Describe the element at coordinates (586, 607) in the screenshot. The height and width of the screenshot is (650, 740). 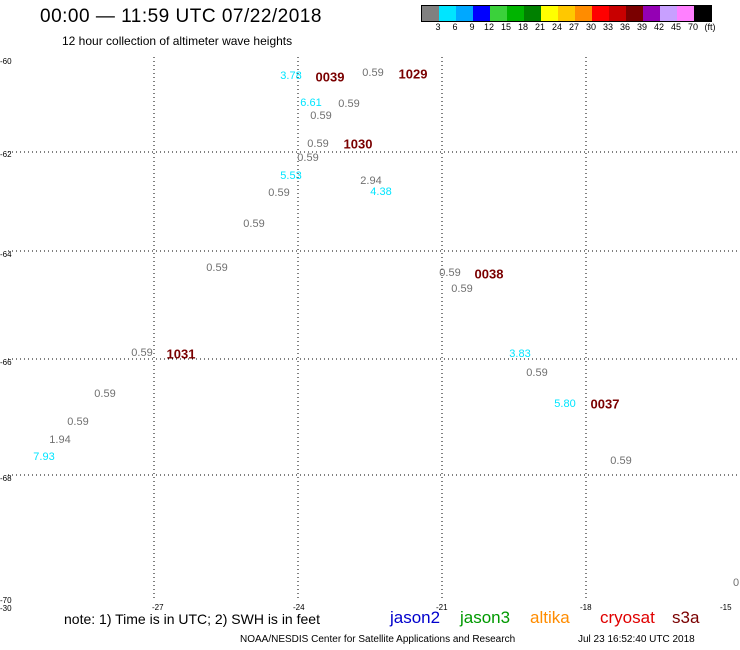
I see `longitude-tick-label: -18` at that location.